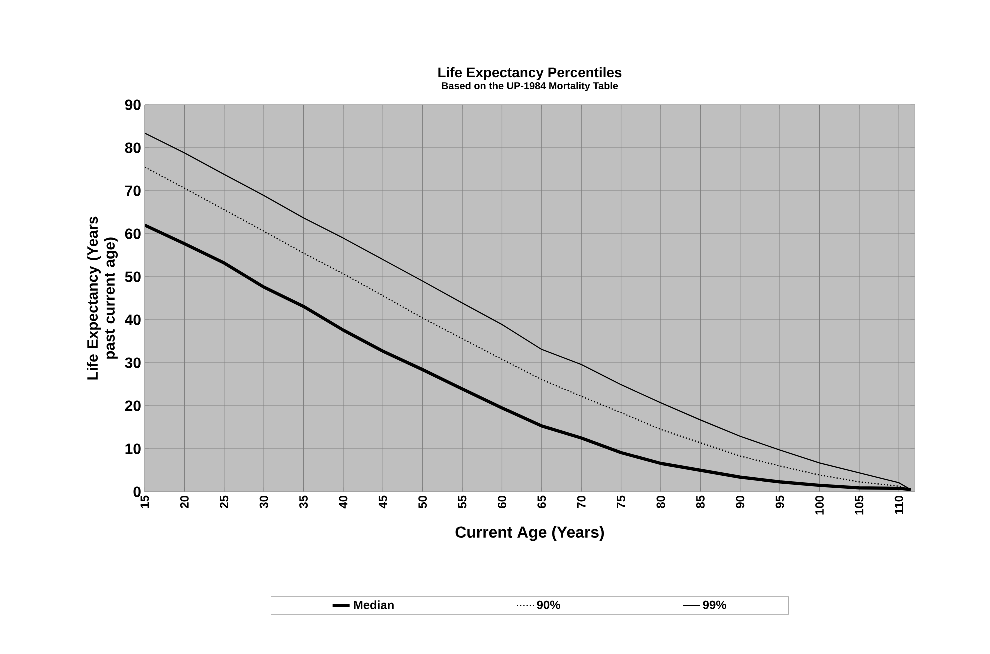 The width and height of the screenshot is (990, 654). What do you see at coordinates (542, 502) in the screenshot?
I see `x-tick-label: 65` at bounding box center [542, 502].